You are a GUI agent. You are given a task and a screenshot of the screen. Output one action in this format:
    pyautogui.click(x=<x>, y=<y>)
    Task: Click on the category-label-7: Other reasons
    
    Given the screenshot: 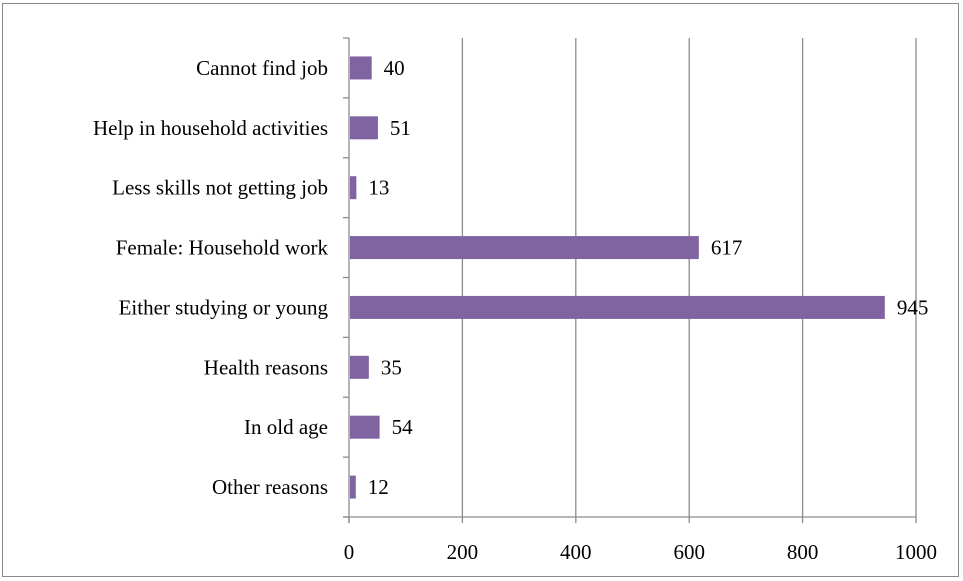 What is the action you would take?
    pyautogui.click(x=270, y=487)
    